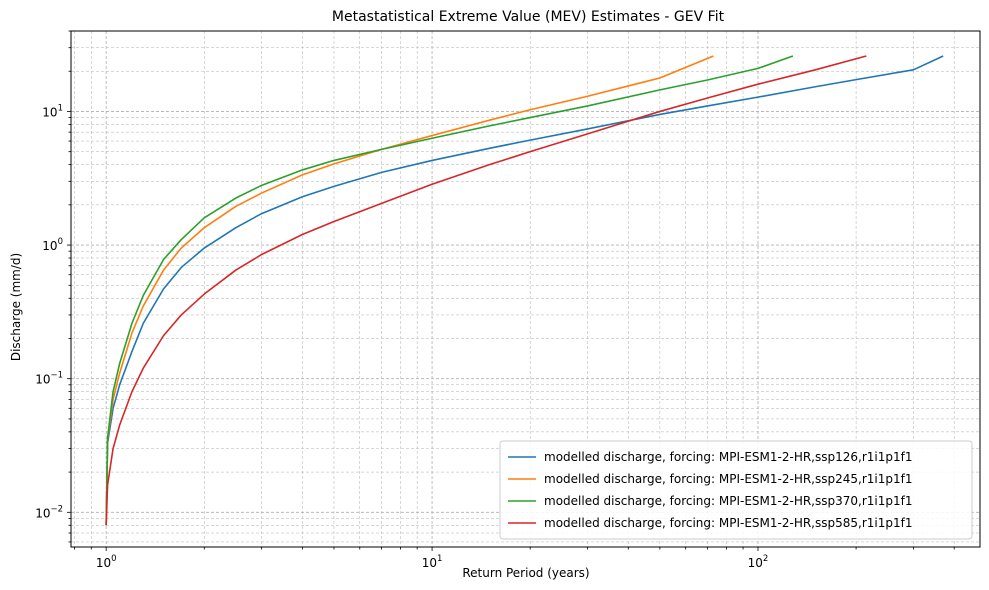 The image size is (989, 590). What do you see at coordinates (52, 111) in the screenshot?
I see `y-tick-label: 10¹` at bounding box center [52, 111].